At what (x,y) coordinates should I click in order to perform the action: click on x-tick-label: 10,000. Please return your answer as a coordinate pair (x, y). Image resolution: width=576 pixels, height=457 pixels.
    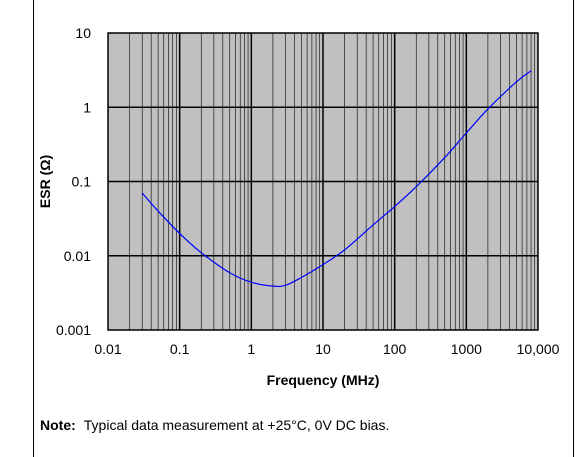
    Looking at the image, I should click on (538, 349).